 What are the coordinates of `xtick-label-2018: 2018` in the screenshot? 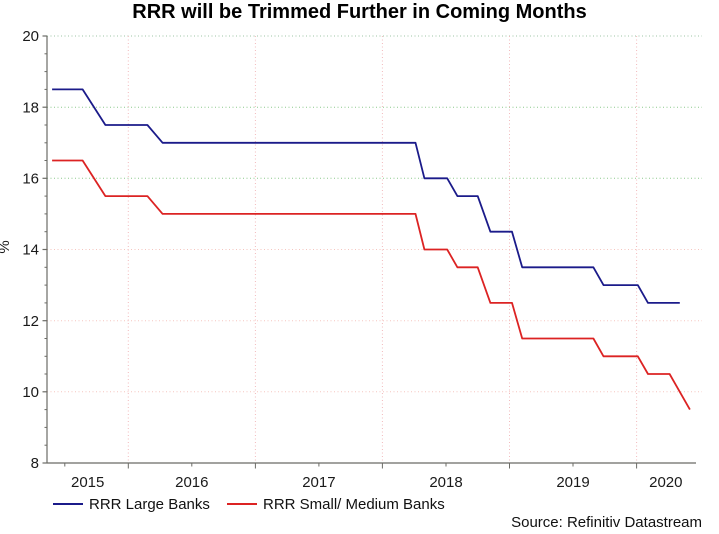 It's located at (445, 482).